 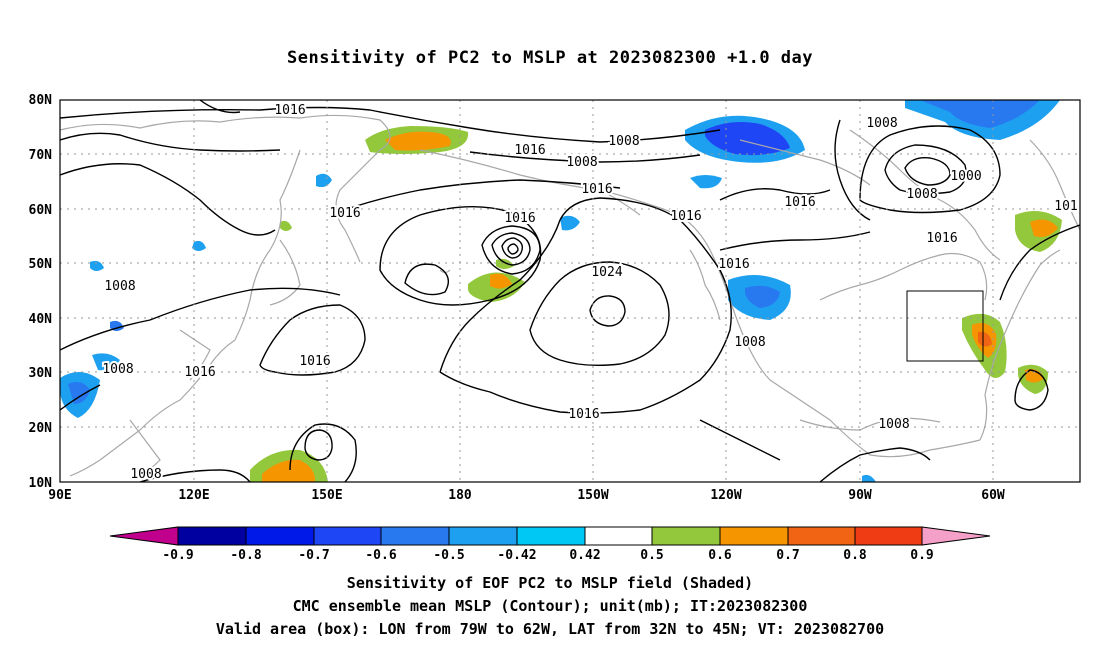 What do you see at coordinates (41, 319) in the screenshot?
I see `latitude-label: 40N` at bounding box center [41, 319].